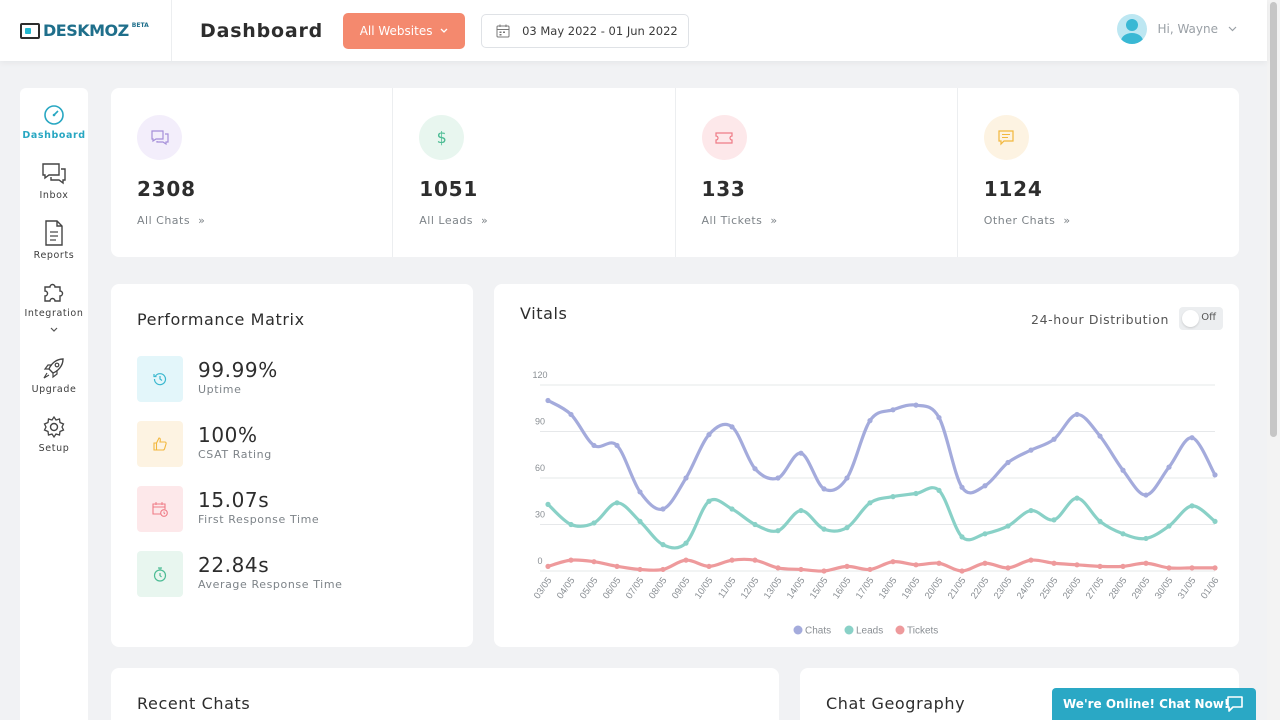 The height and width of the screenshot is (720, 1280). What do you see at coordinates (1146, 704) in the screenshot?
I see `chat-widget-label: We're Online! Chat Now!` at bounding box center [1146, 704].